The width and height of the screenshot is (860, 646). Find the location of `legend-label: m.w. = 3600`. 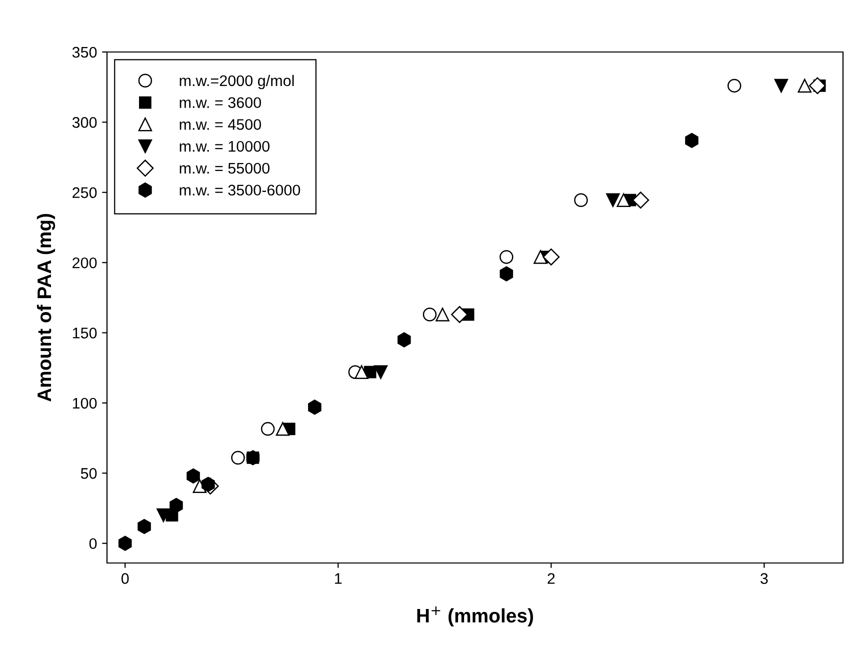

legend-label: m.w. = 3600 is located at coordinates (221, 102).